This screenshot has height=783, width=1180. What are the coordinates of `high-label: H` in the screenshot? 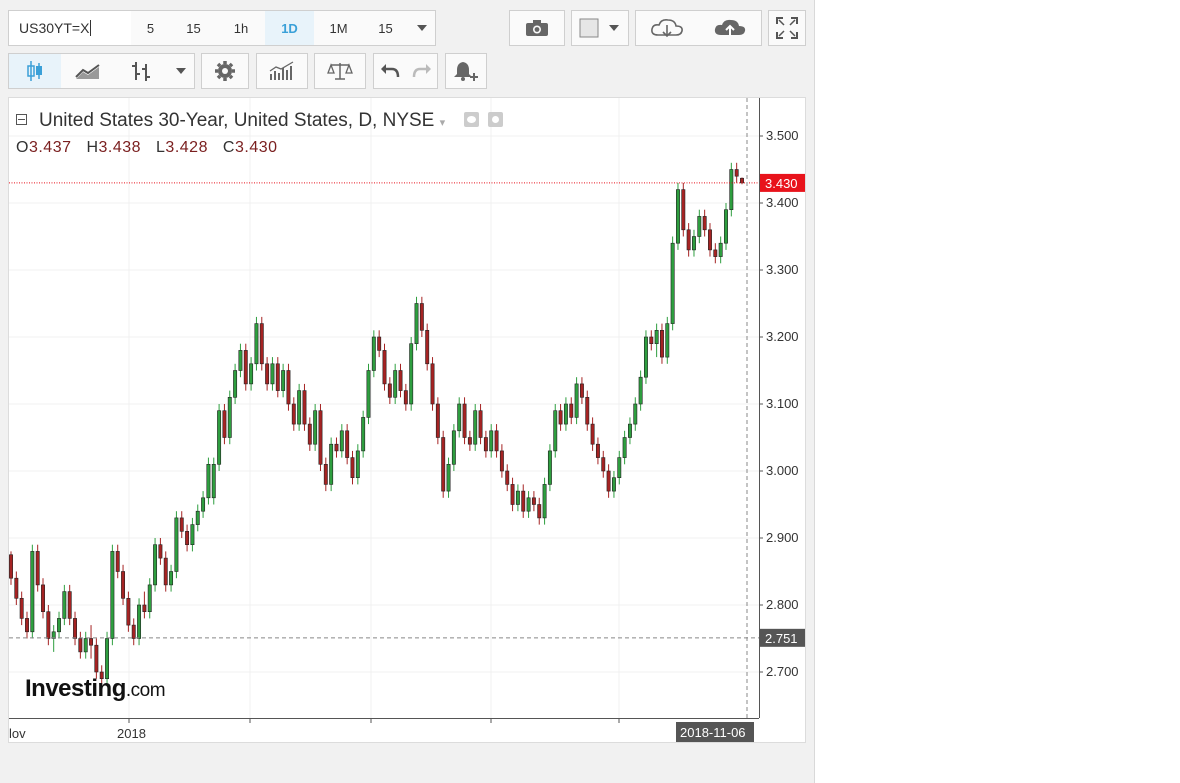 It's located at (92, 147).